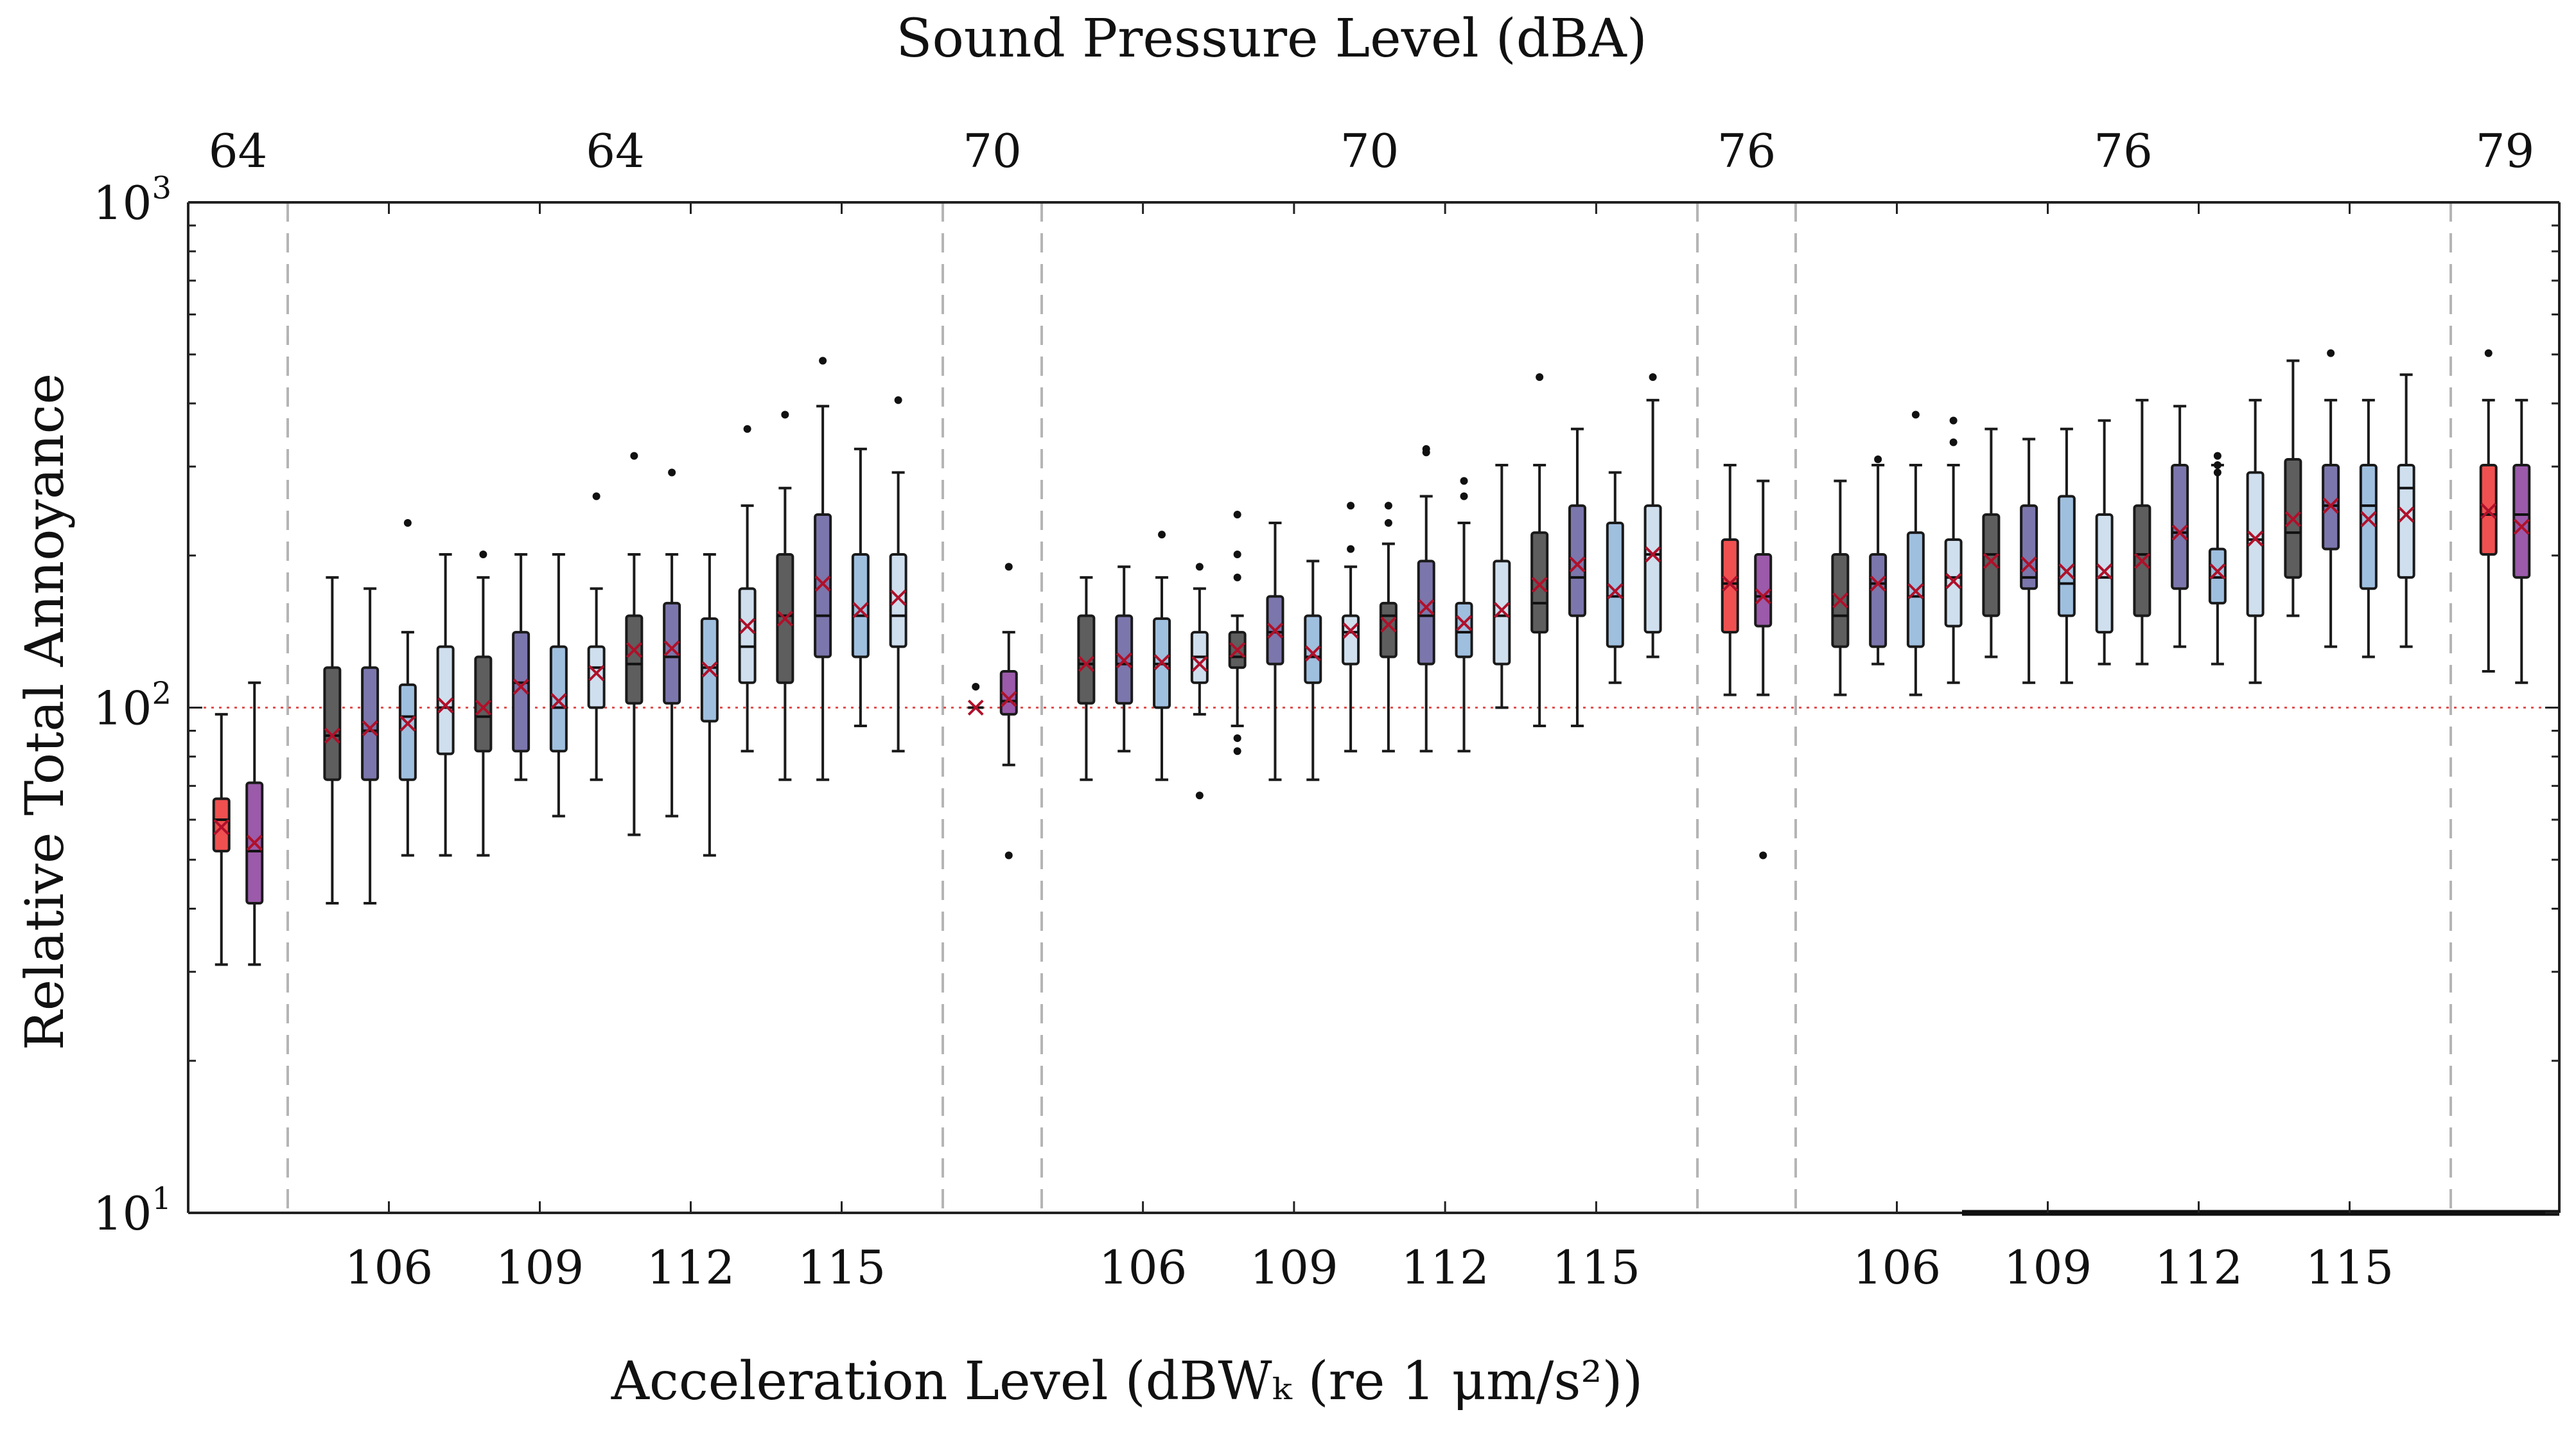 The width and height of the screenshot is (2576, 1430). I want to click on spl-labels: 64 64 70 70 76 76 79, so click(1372, 151).